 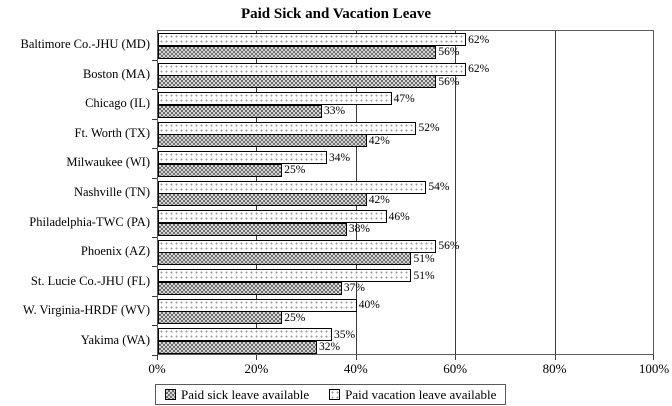 I want to click on value-label: 32%, so click(x=330, y=347).